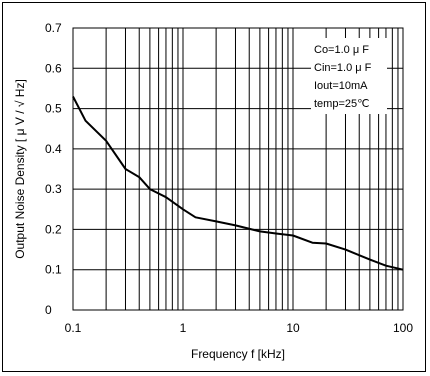  What do you see at coordinates (53, 68) in the screenshot?
I see `y-tick-label: 0.6` at bounding box center [53, 68].